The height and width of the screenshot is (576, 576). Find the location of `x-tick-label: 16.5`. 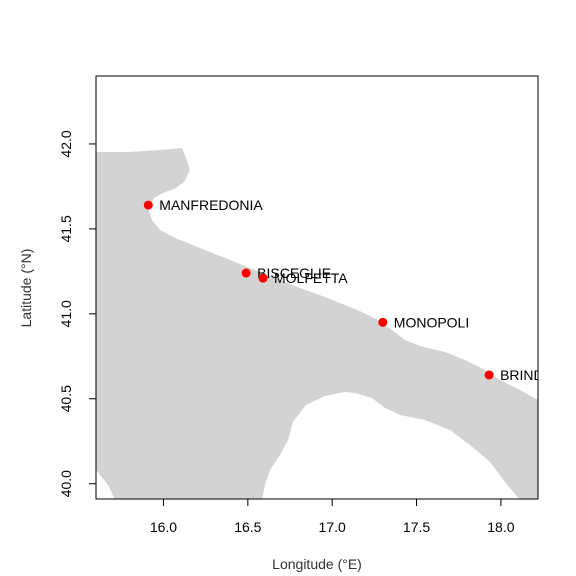

x-tick-label: 16.5 is located at coordinates (247, 527).